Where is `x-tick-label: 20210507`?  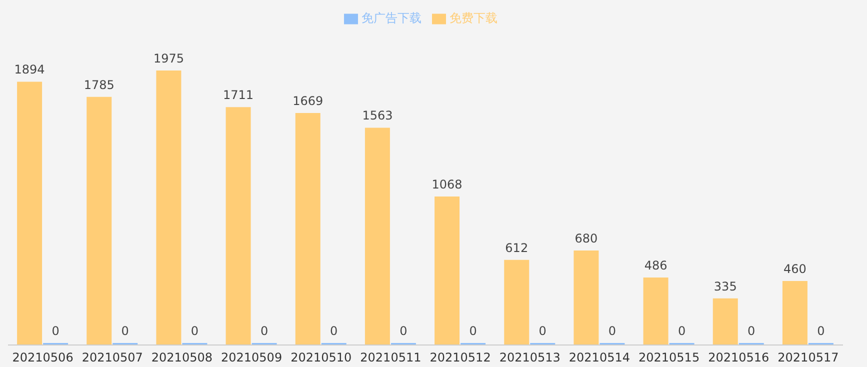
x-tick-label: 20210507 is located at coordinates (112, 357).